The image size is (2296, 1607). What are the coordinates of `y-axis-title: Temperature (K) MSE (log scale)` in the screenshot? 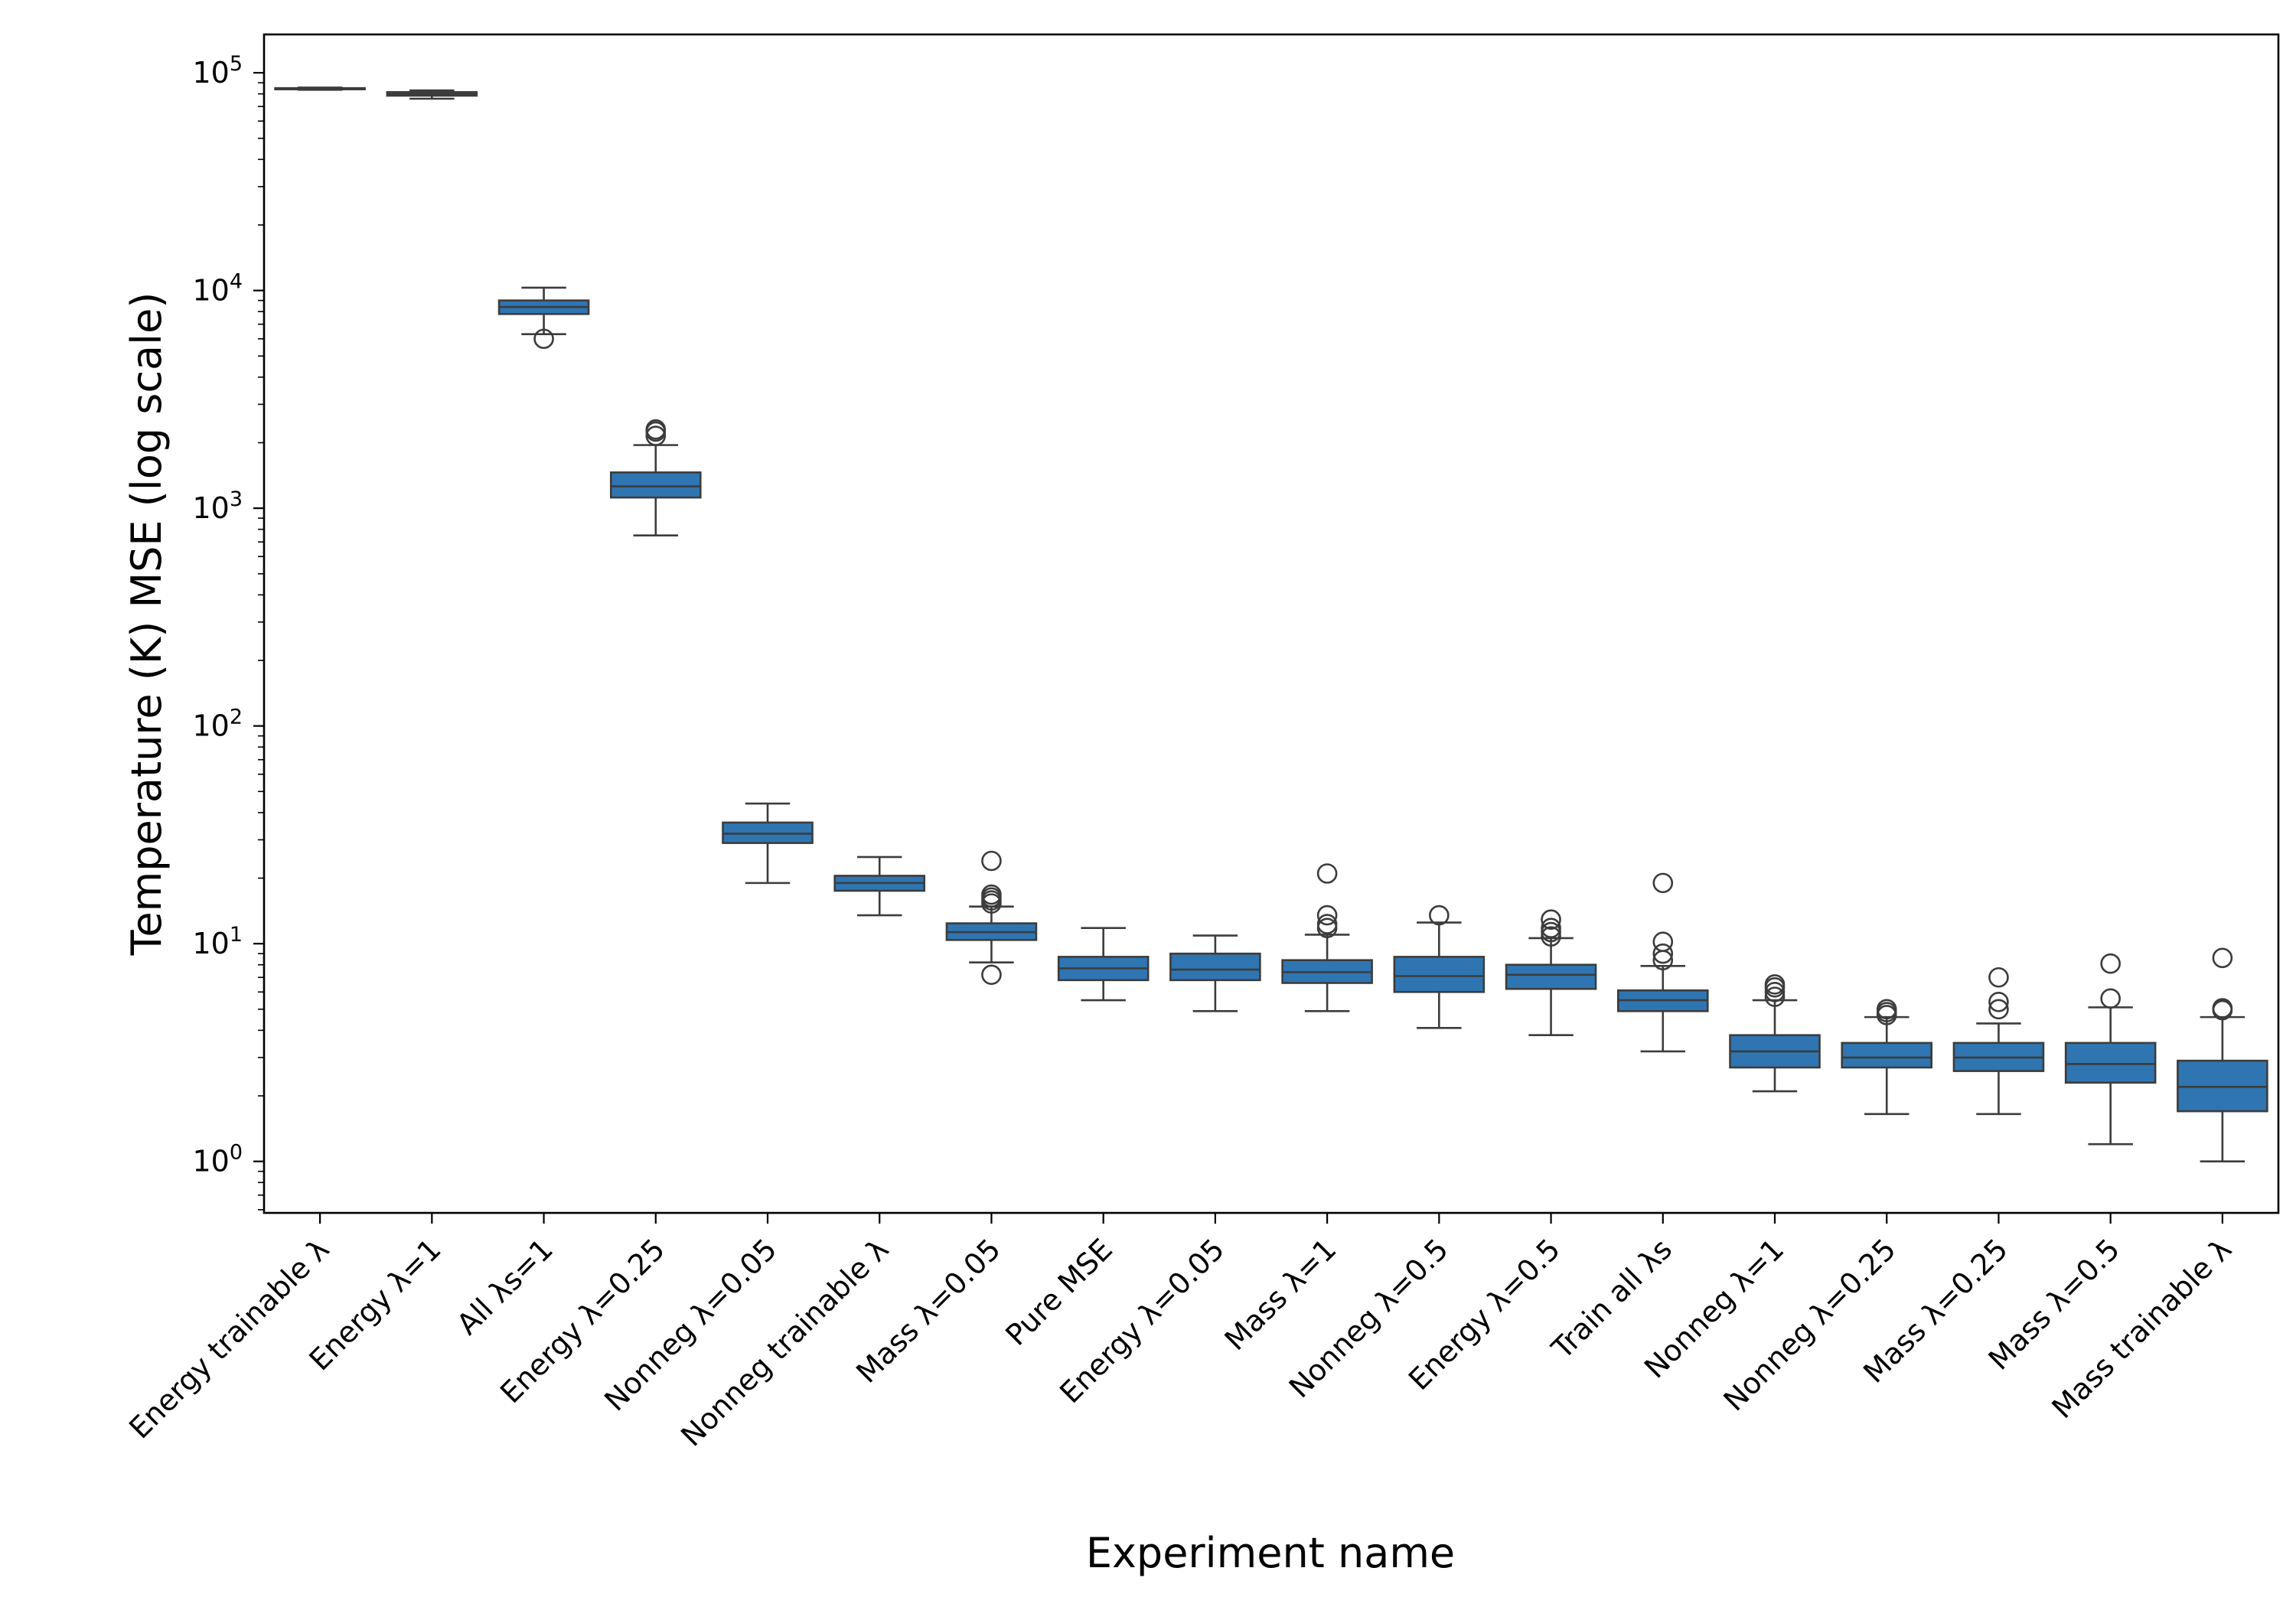 It's located at (146, 625).